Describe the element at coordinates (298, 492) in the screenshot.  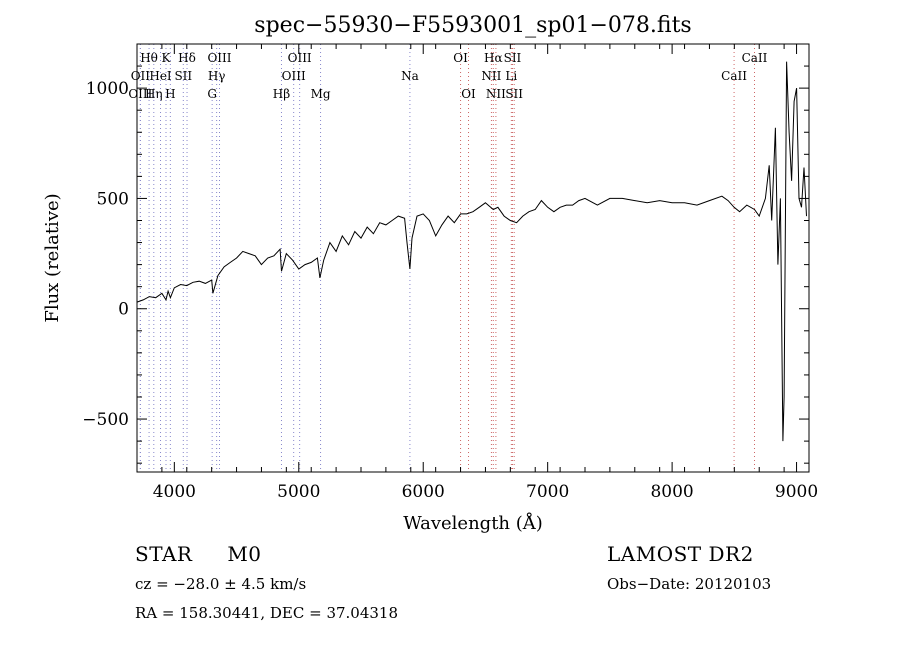
I see `x-tick-label: 5000` at that location.